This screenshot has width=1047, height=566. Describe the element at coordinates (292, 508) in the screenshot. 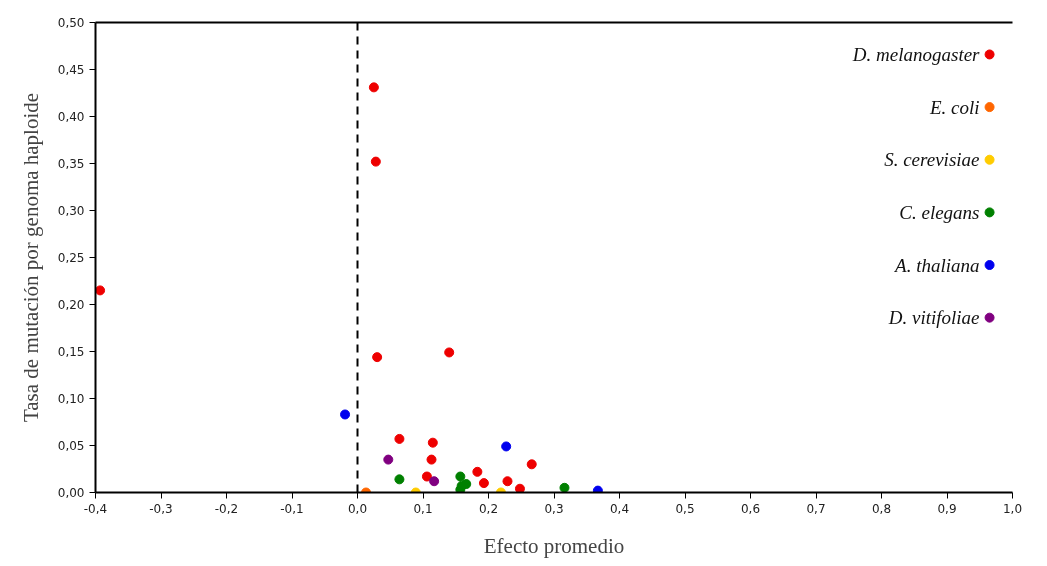

I see `x-tick-label: -0,1` at that location.